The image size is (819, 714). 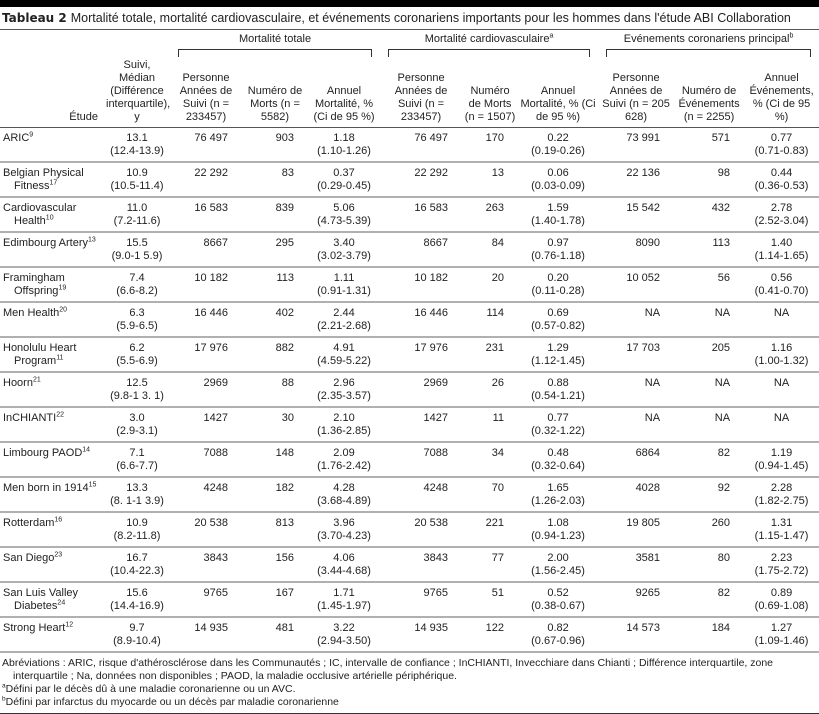 I want to click on cell-followup: 9.7 (8.9-10.4), so click(x=137, y=634).